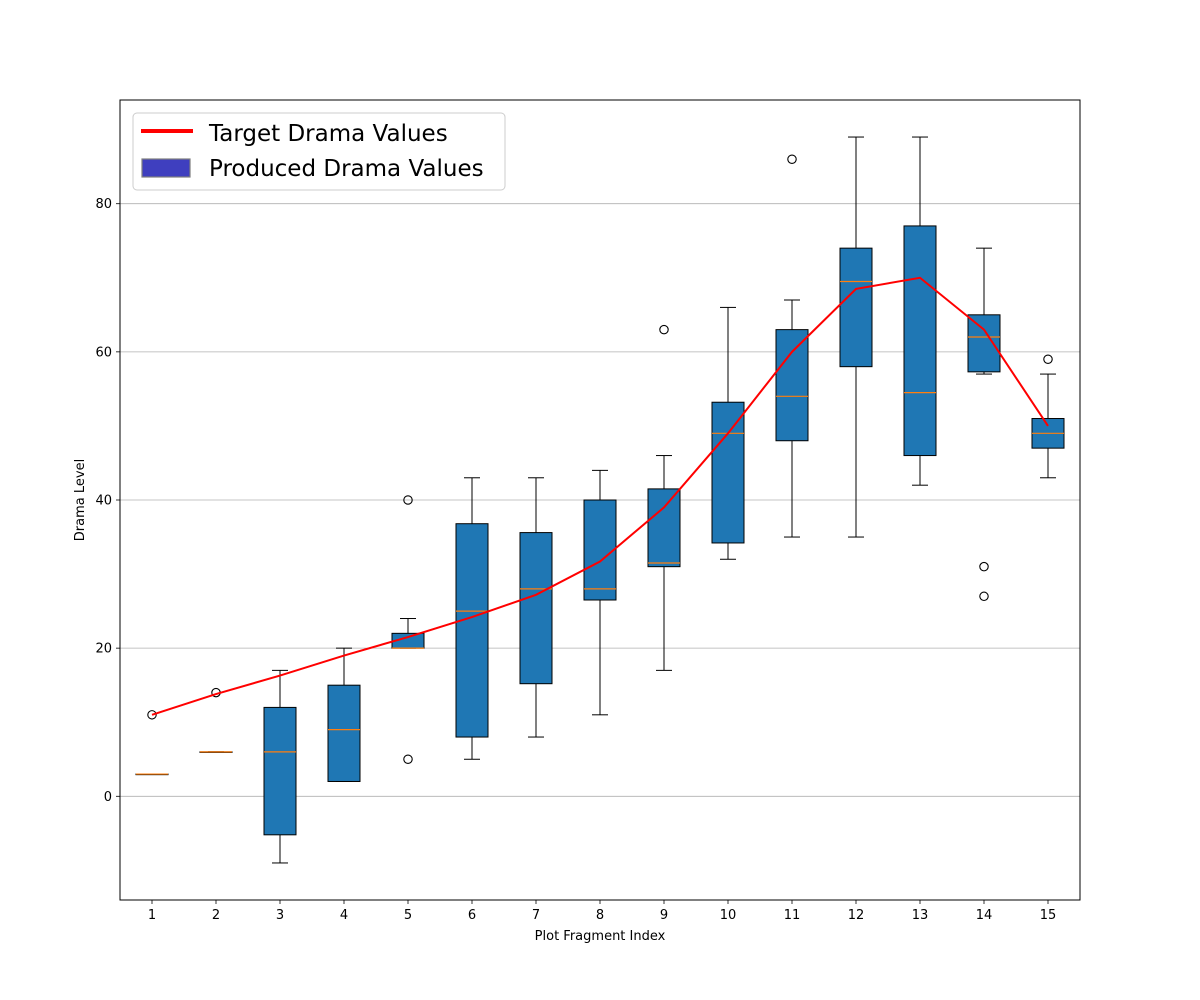  I want to click on x-tick-label: 9, so click(664, 915).